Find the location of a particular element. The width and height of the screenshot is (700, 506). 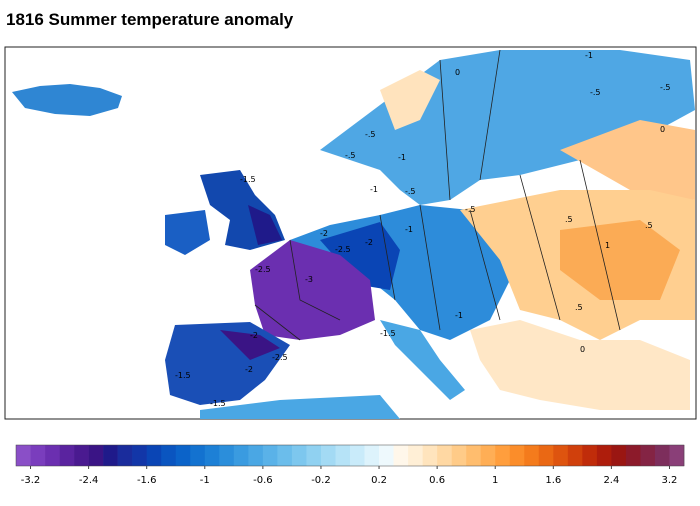

contour-label: 1 is located at coordinates (607, 245).